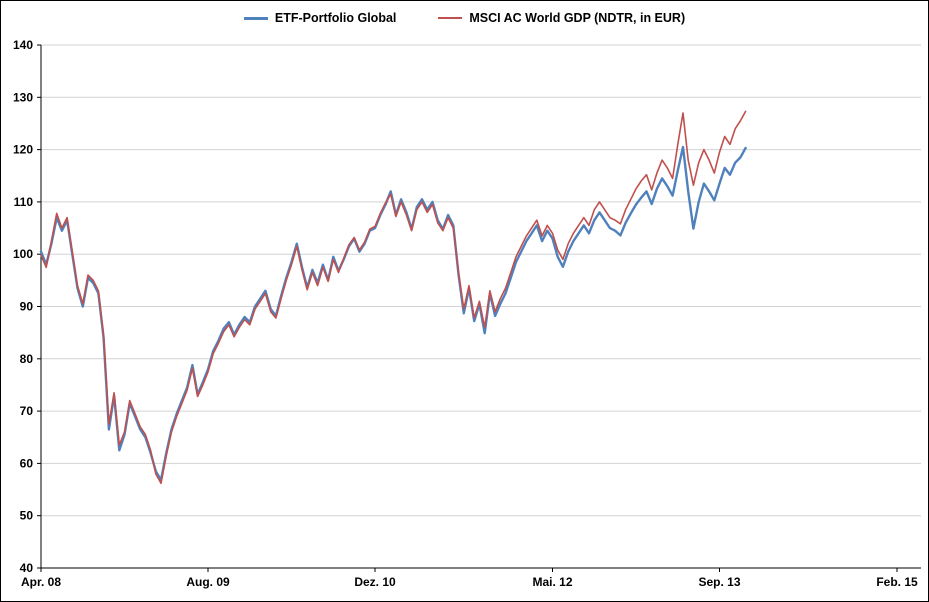 The image size is (929, 602). What do you see at coordinates (552, 582) in the screenshot?
I see `x-tick-label: Mai. 12` at bounding box center [552, 582].